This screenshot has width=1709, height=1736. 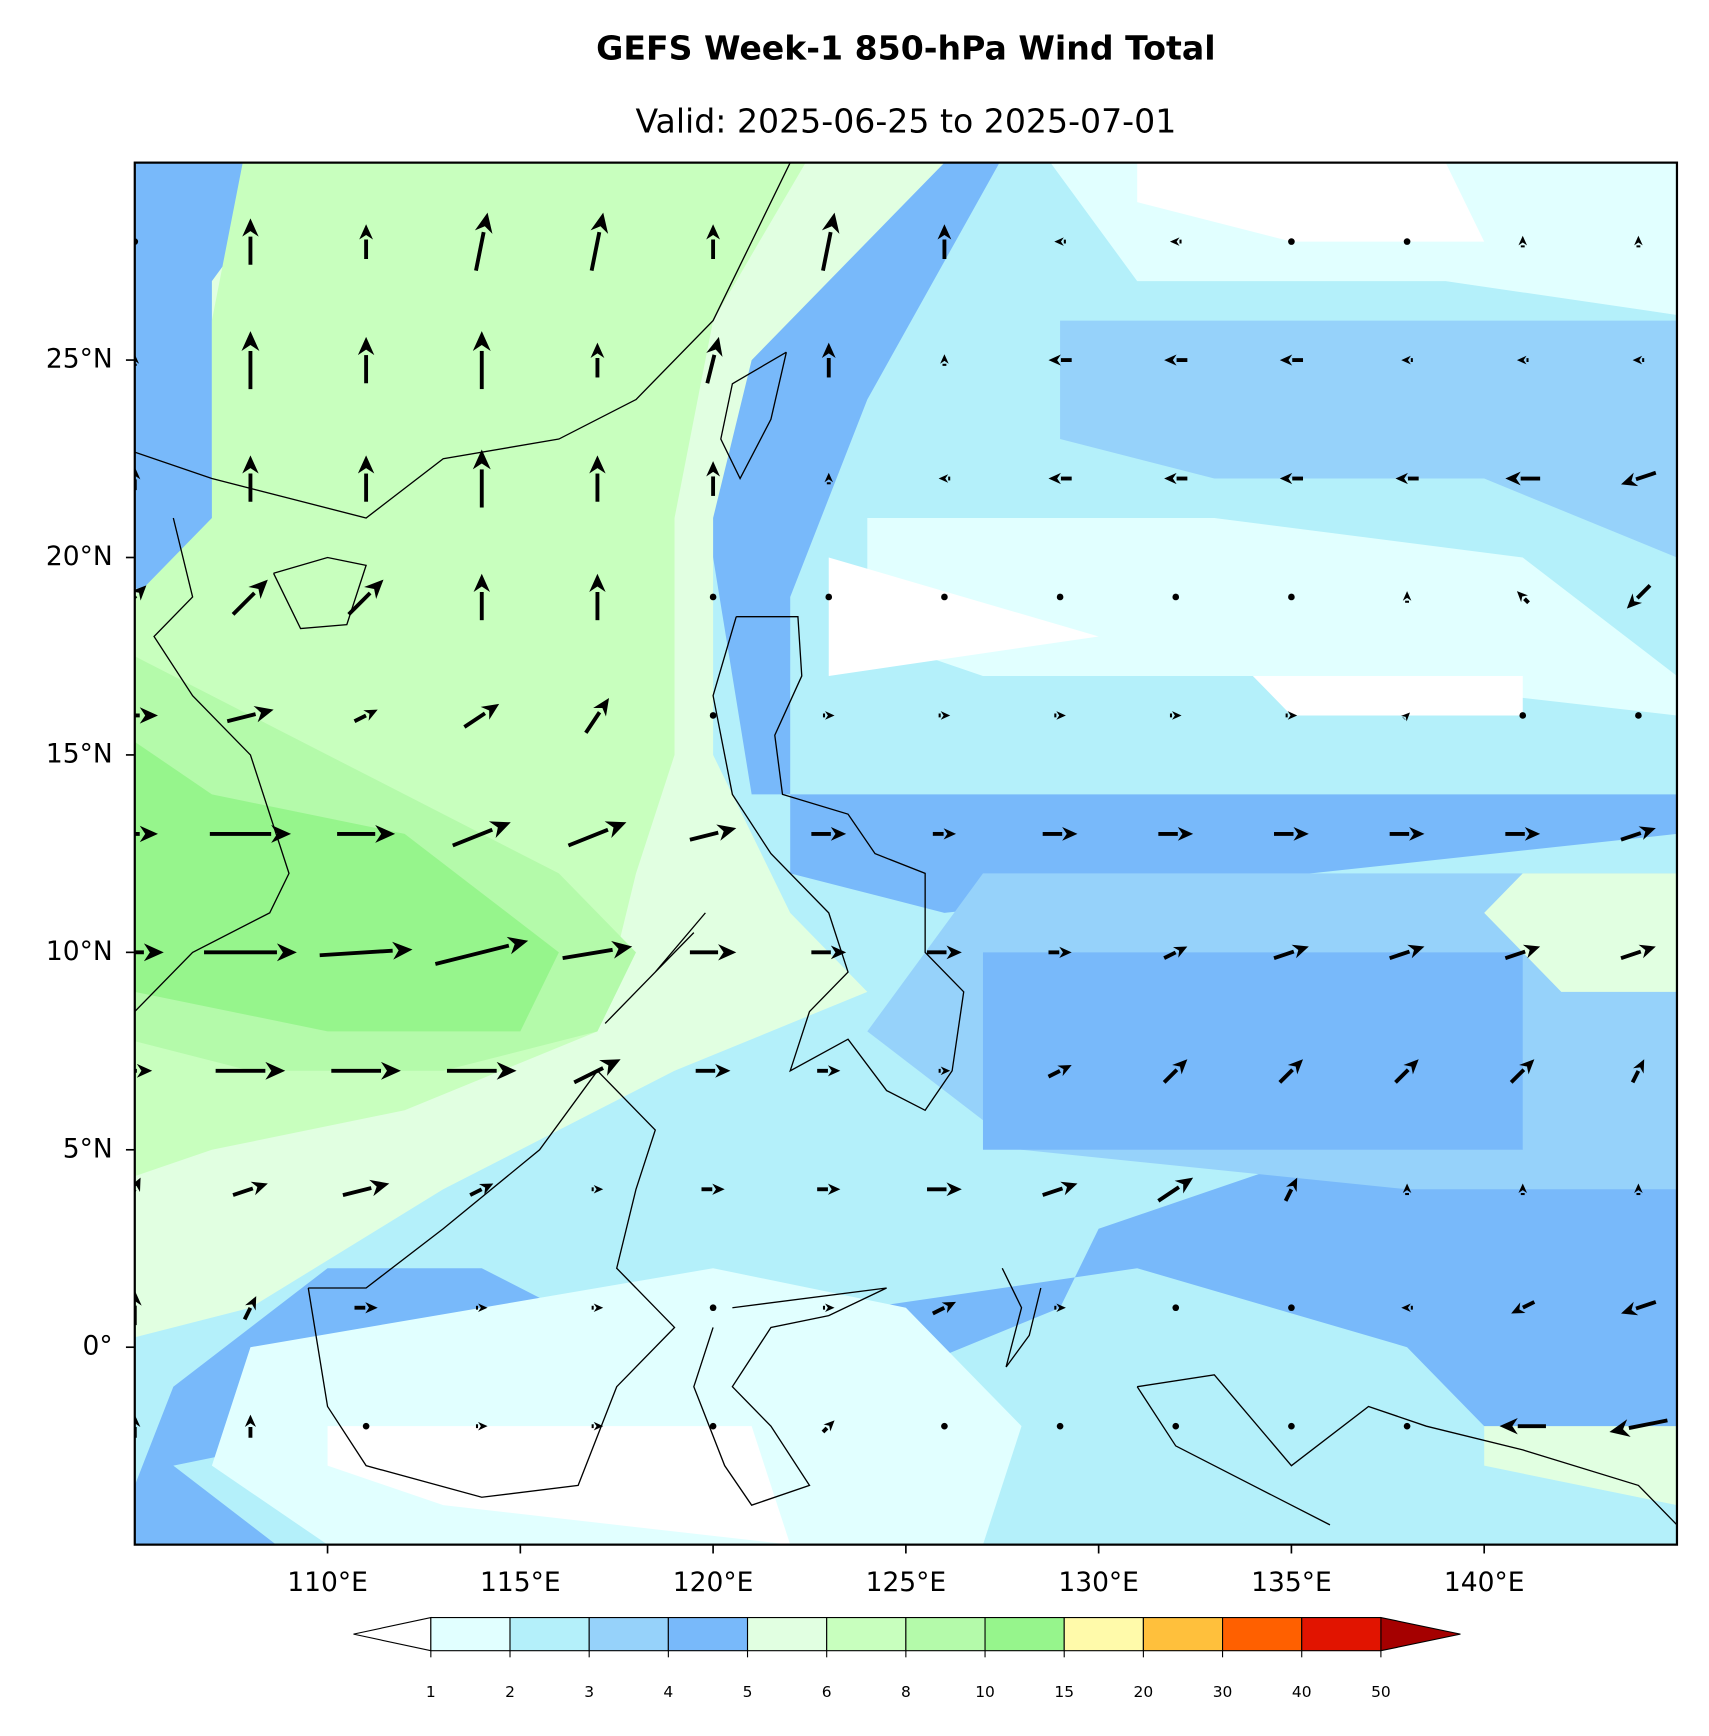 What do you see at coordinates (510, 1692) in the screenshot?
I see `colorbar-label: 2` at bounding box center [510, 1692].